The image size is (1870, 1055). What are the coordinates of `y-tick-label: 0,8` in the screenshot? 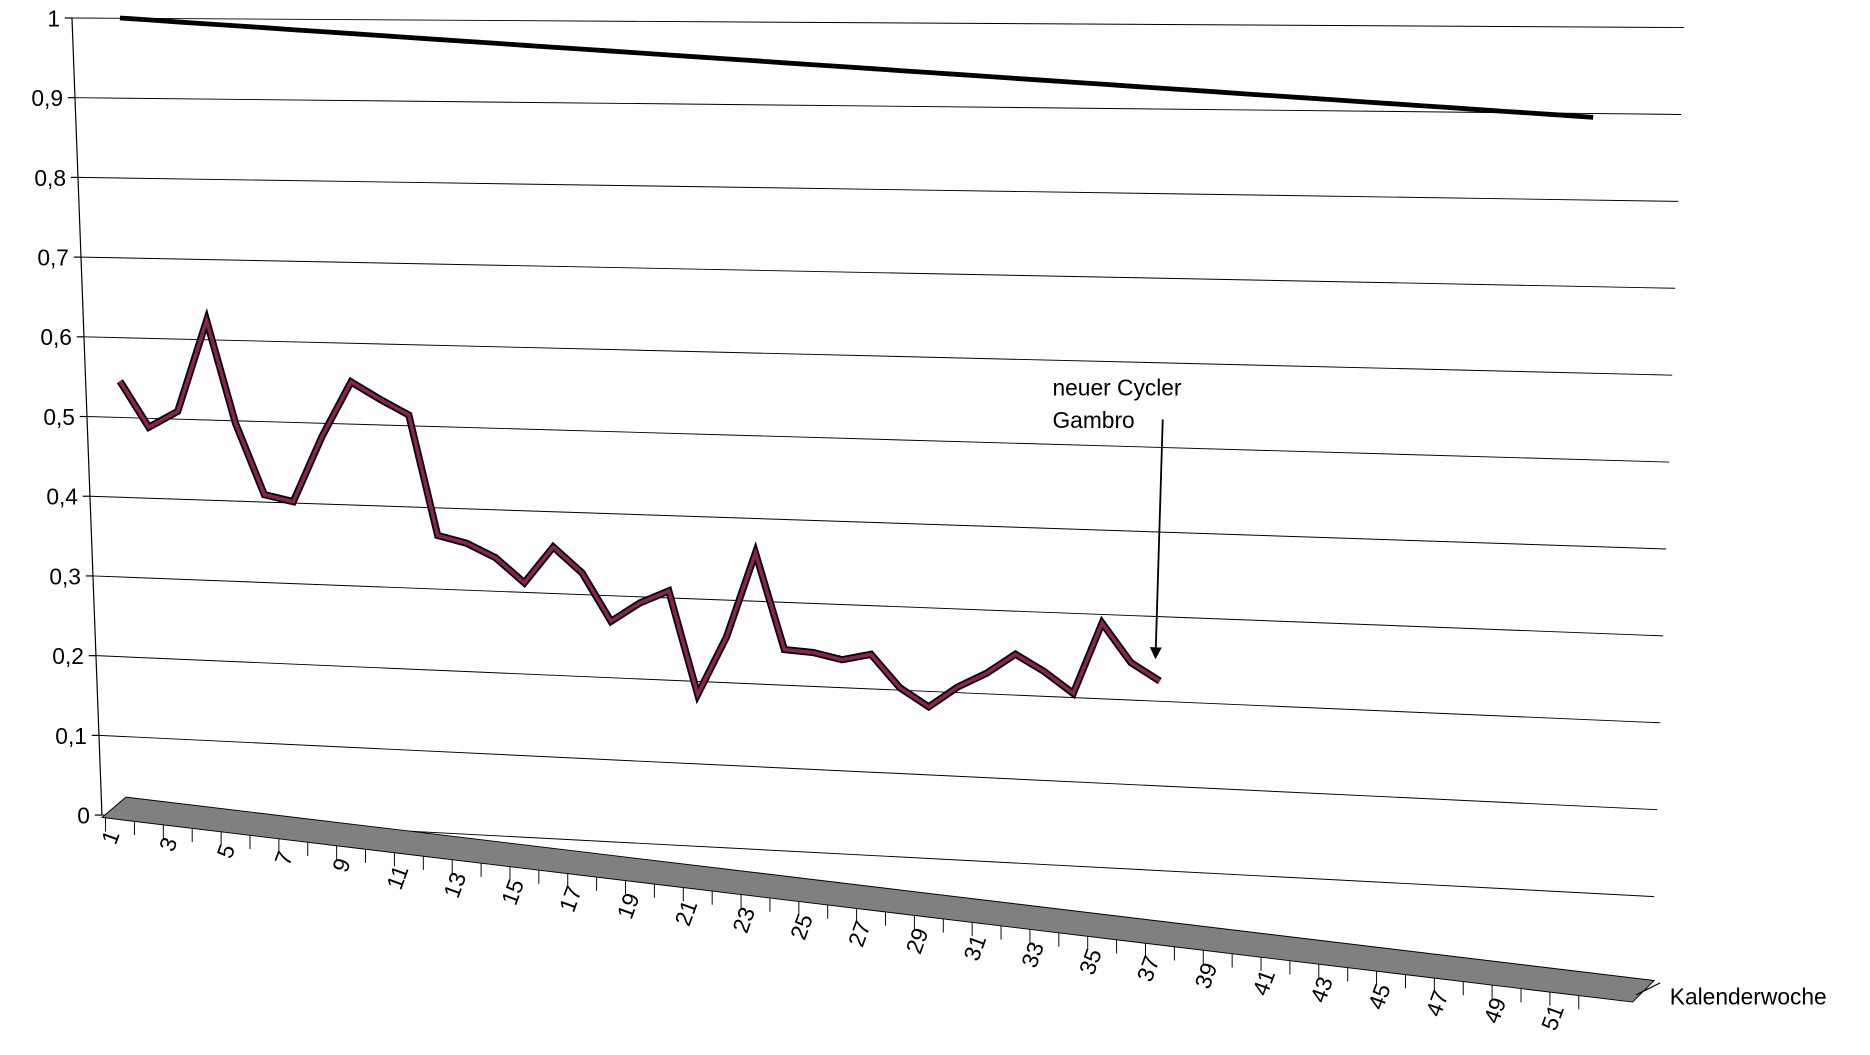 It's located at (50, 178).